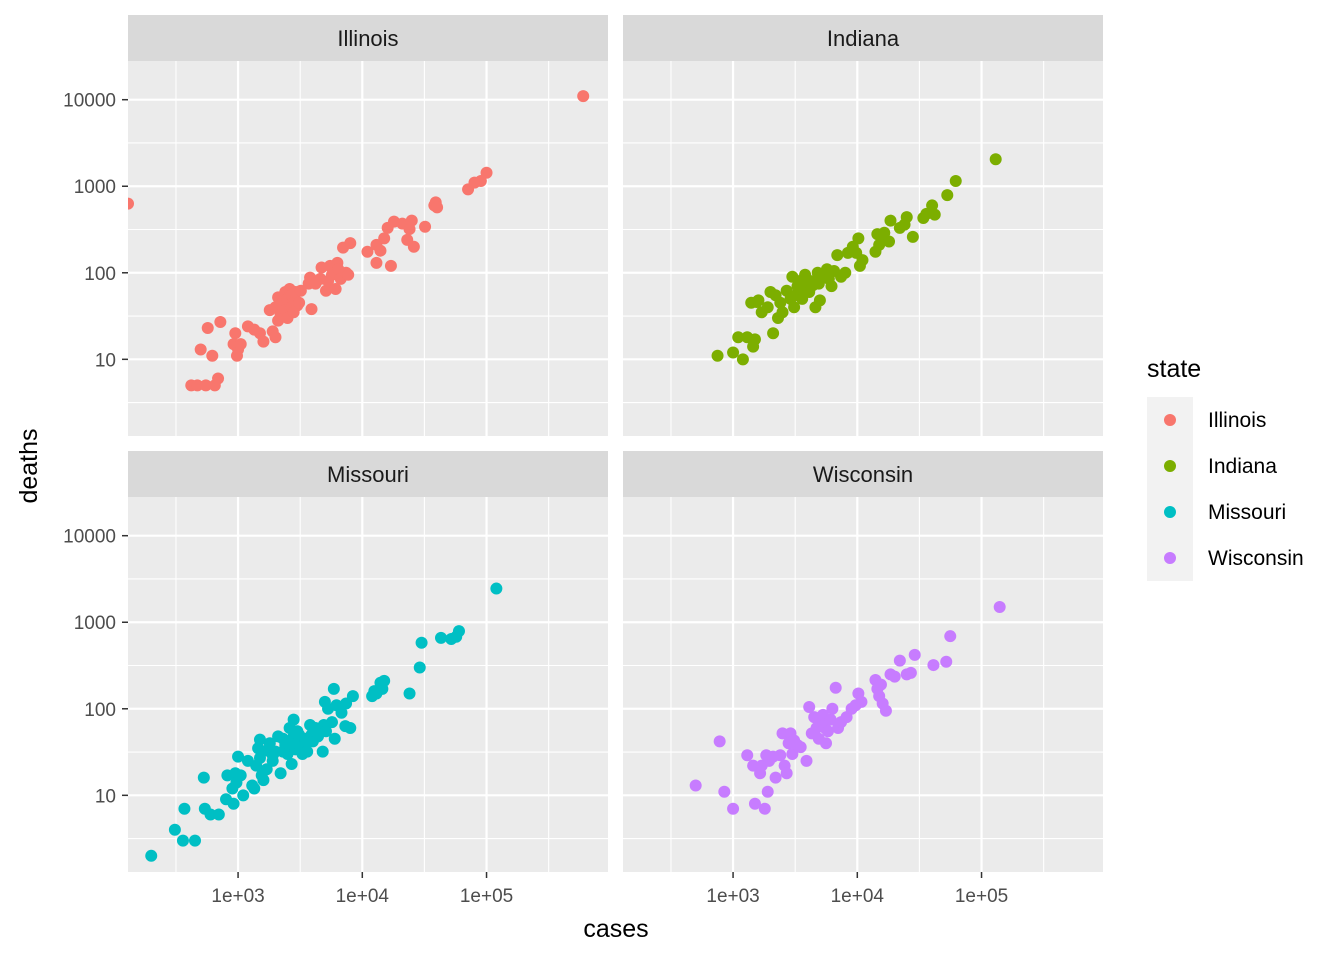 This screenshot has height=960, width=1344. What do you see at coordinates (89, 101) in the screenshot?
I see `y-tick-label: 10000` at bounding box center [89, 101].